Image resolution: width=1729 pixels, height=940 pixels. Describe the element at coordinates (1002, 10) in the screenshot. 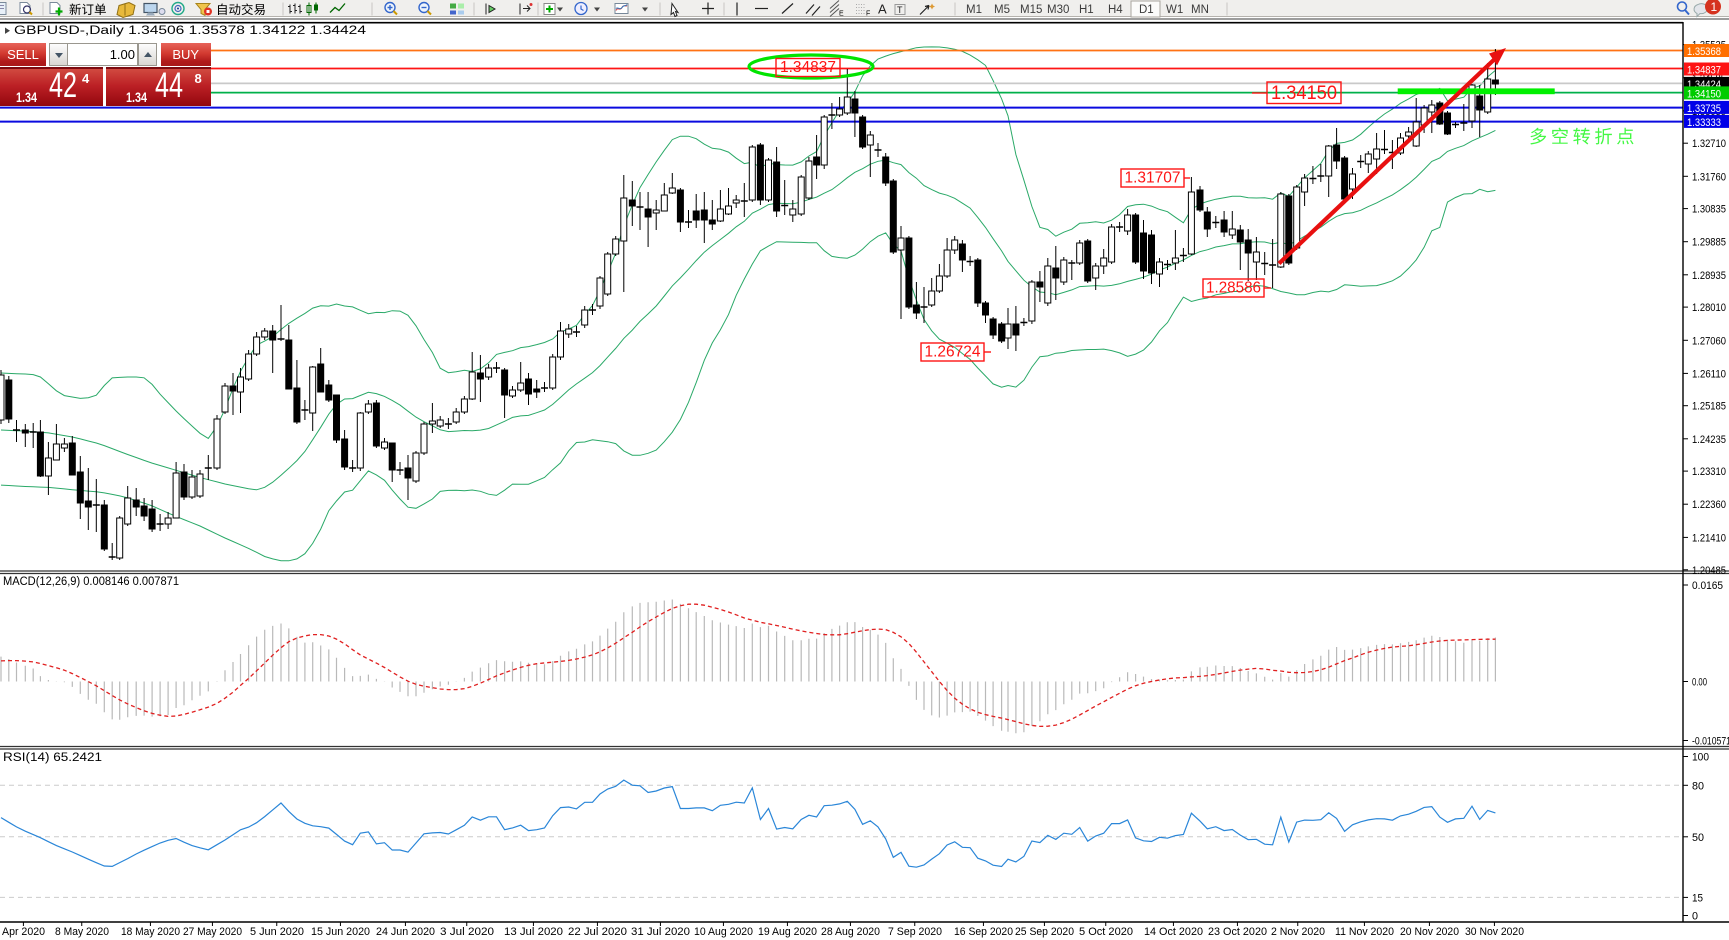

I see `svg-text: M5` at that location.